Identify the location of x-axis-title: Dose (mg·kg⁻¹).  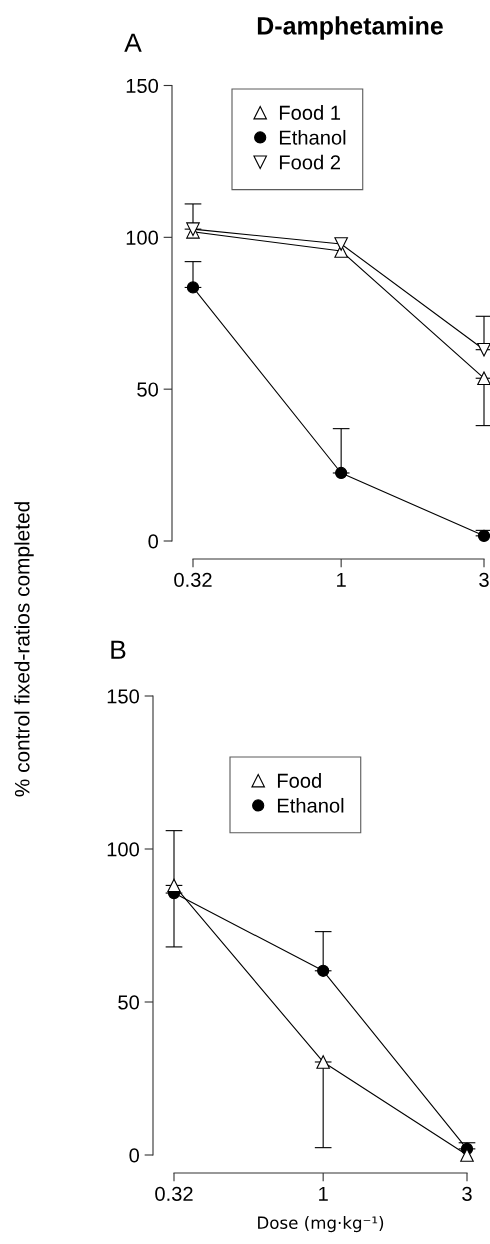
(321, 1224).